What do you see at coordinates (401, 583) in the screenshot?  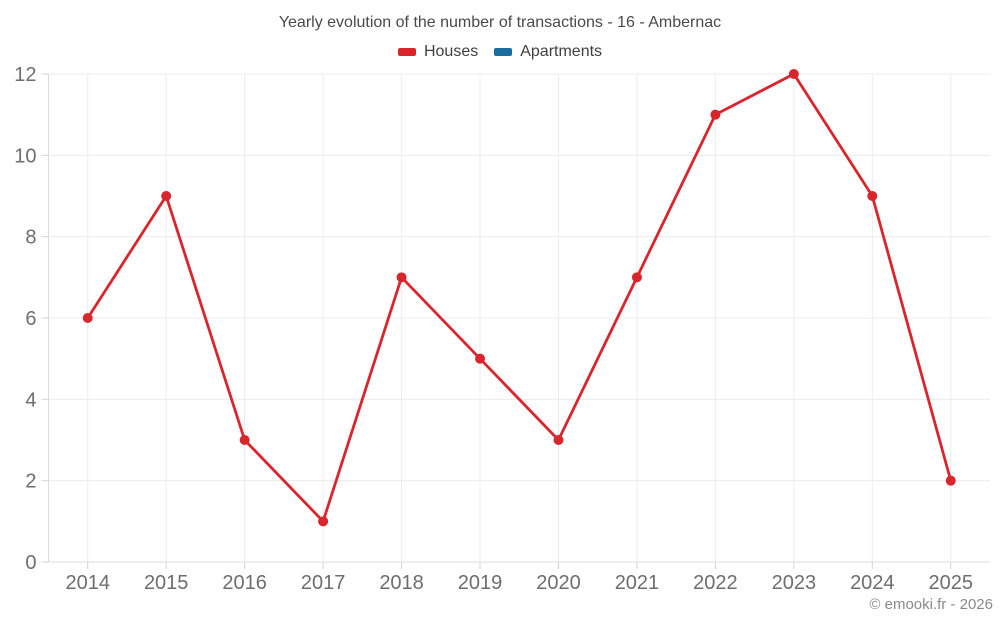 I see `x-tick-label: 2018` at bounding box center [401, 583].